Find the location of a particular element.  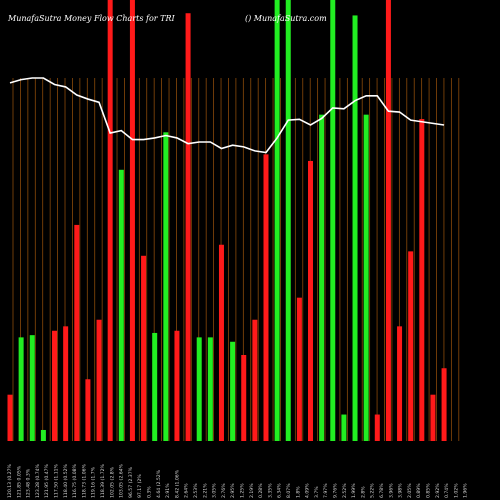

x-tick-label: 0.28% is located at coordinates (261, 490).